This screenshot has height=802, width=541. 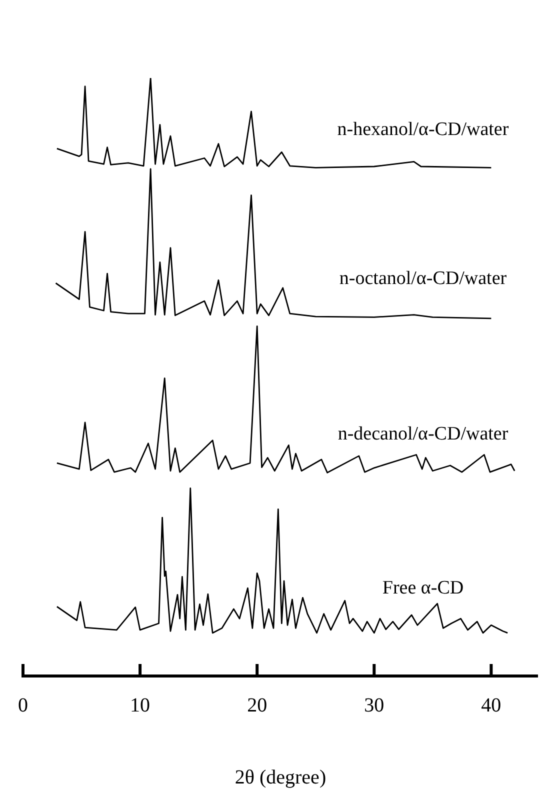 I want to click on x-tick-label: 10, so click(x=140, y=705).